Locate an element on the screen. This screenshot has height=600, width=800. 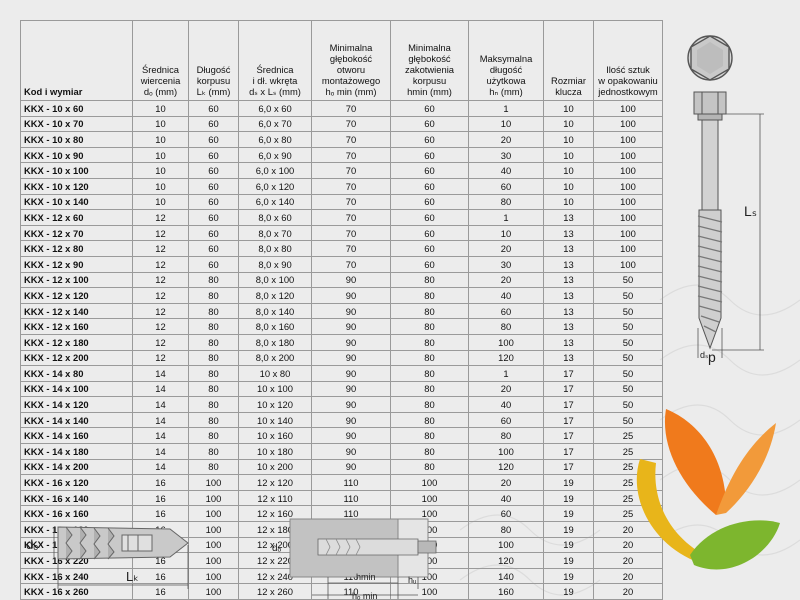
table-row: KKX - 10 x 80 10 60 6,0 x 80 70 60 20 10 100 is located at coordinates (341, 139).